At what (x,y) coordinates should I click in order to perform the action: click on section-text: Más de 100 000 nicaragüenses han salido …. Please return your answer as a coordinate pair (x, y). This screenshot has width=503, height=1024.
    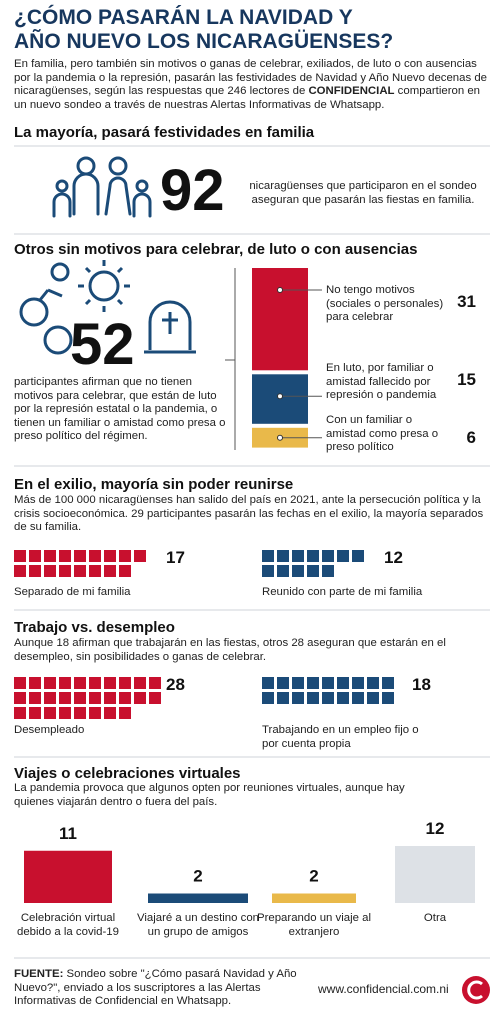
    Looking at the image, I should click on (249, 514).